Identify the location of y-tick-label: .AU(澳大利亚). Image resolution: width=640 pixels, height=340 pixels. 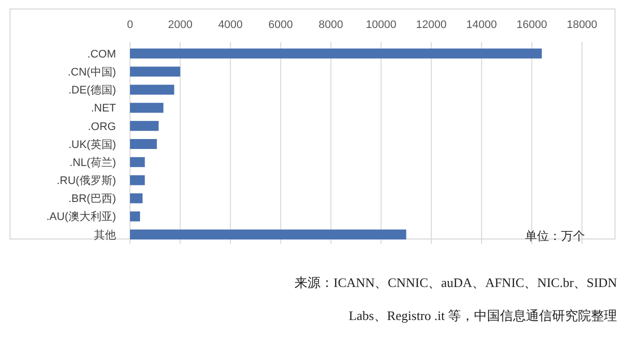
(81, 217).